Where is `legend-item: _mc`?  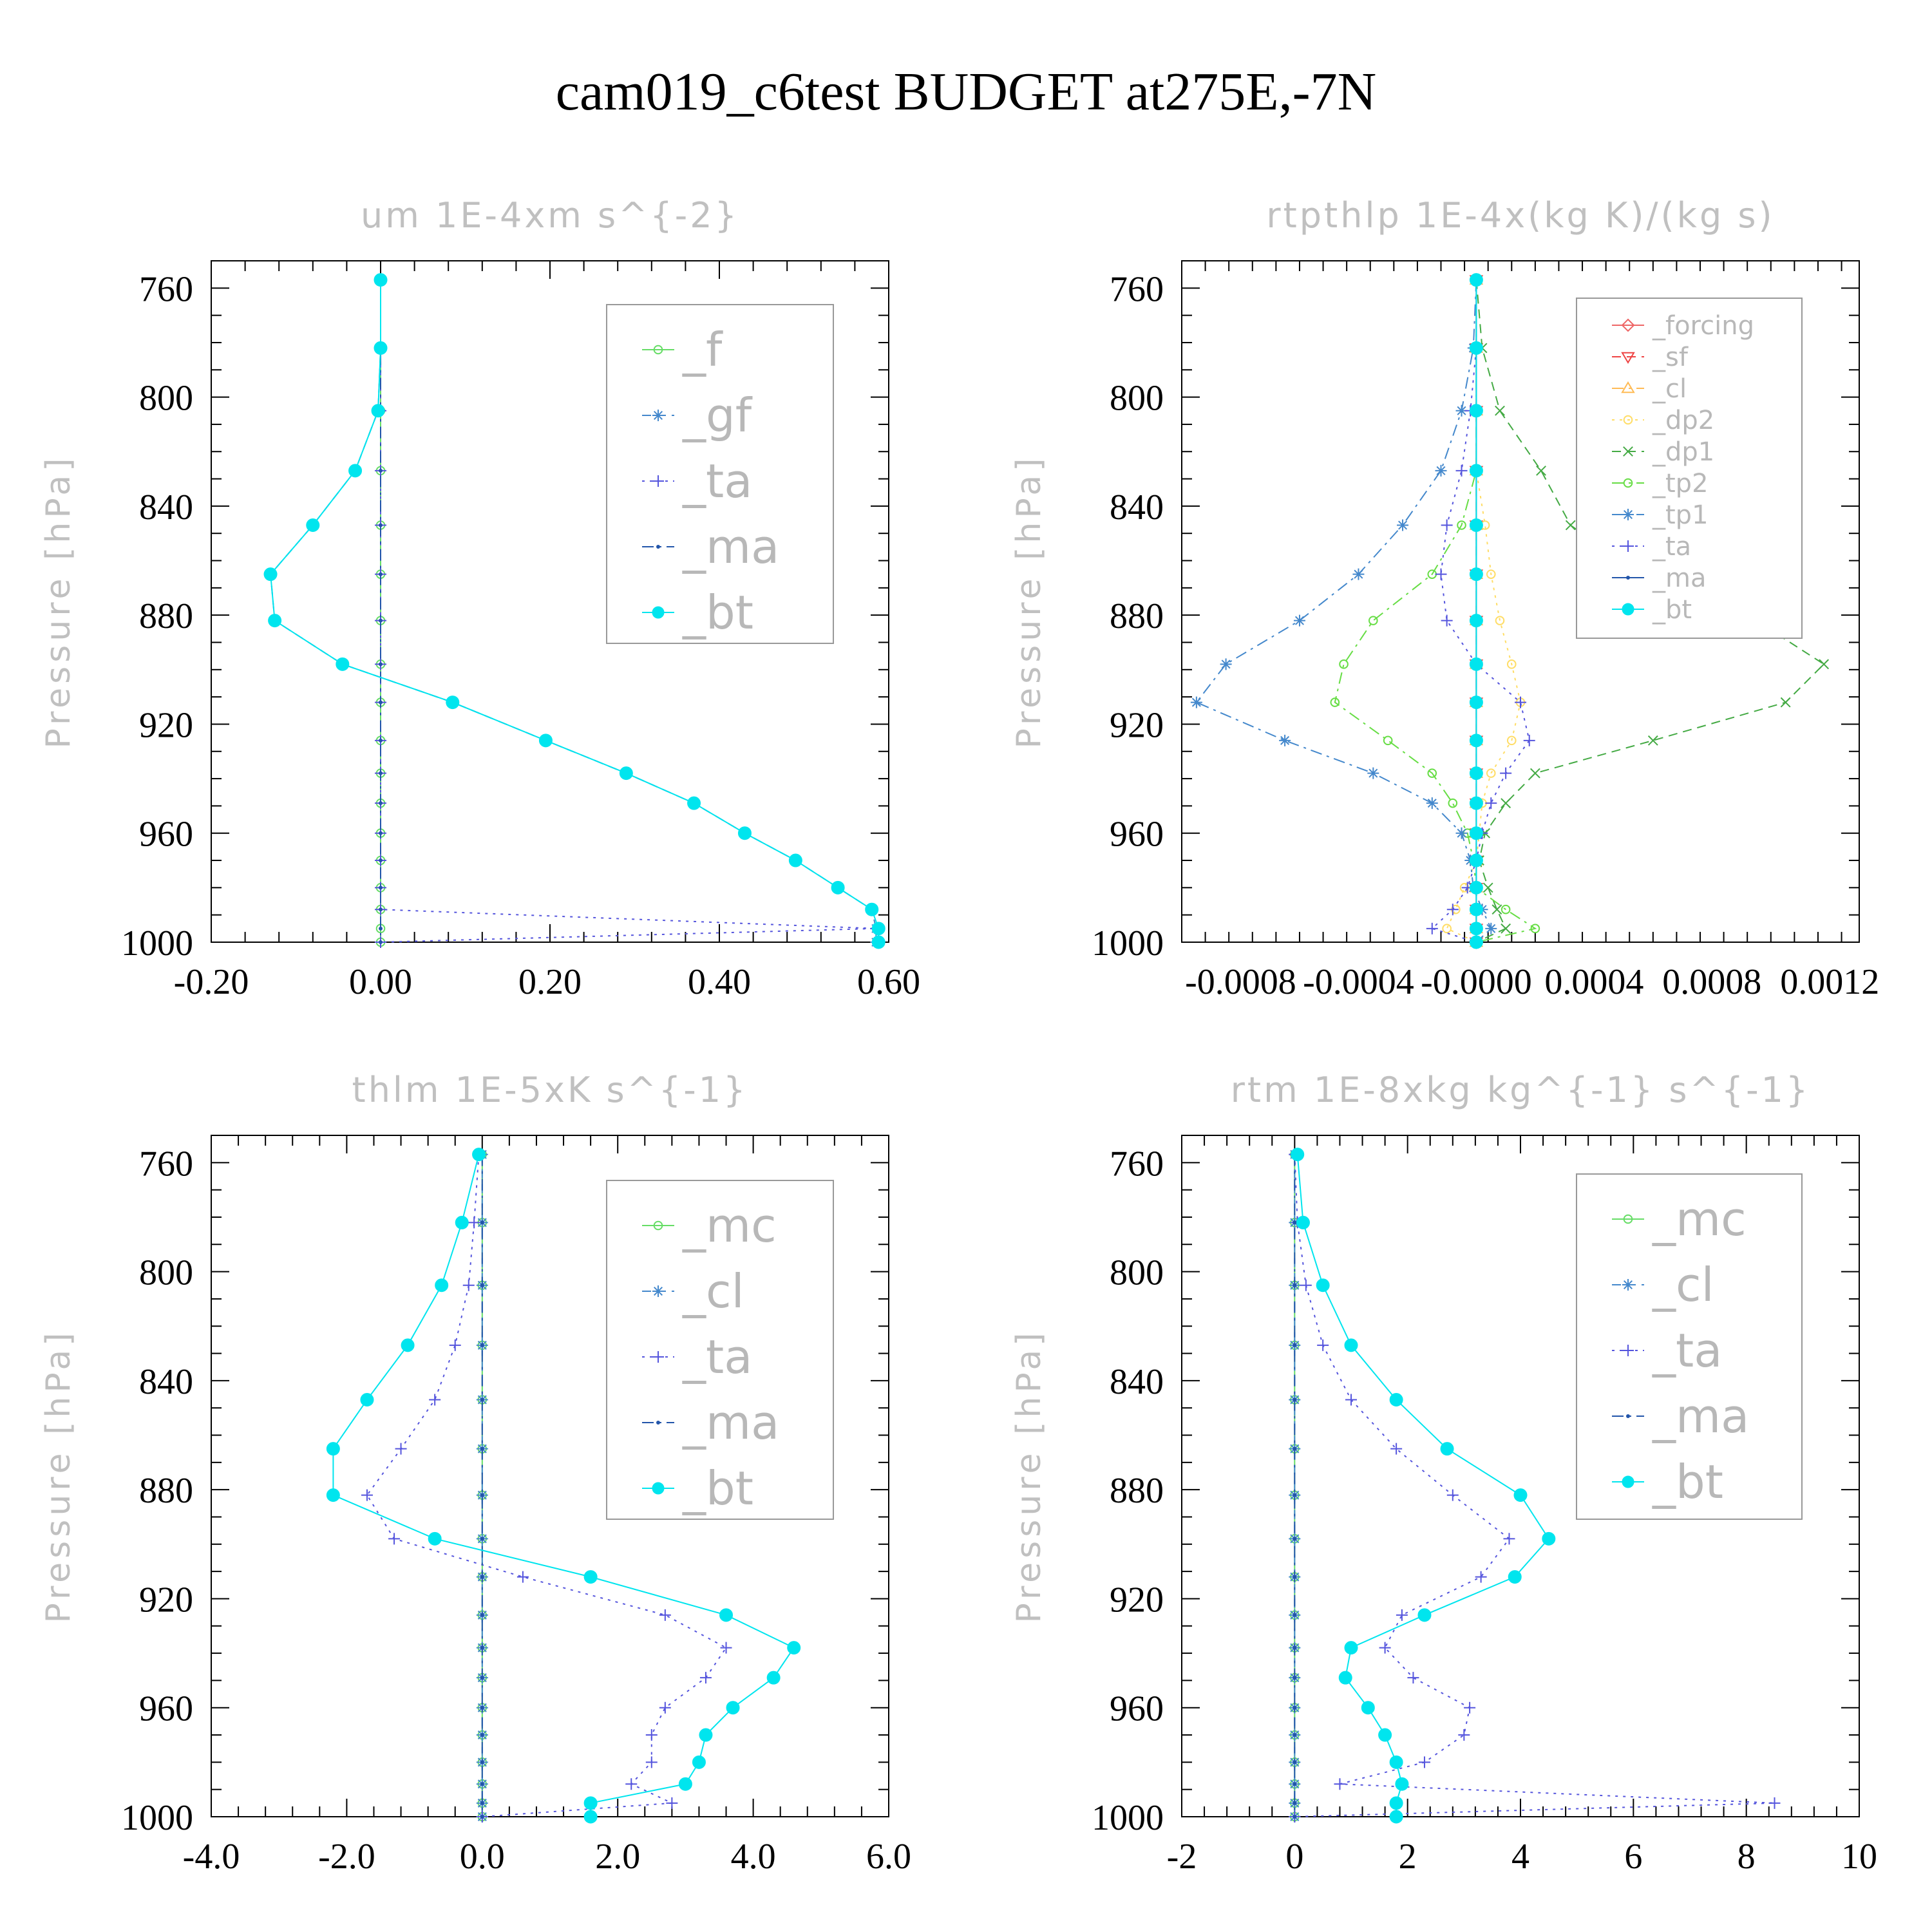
legend-item: _mc is located at coordinates (710, 1225).